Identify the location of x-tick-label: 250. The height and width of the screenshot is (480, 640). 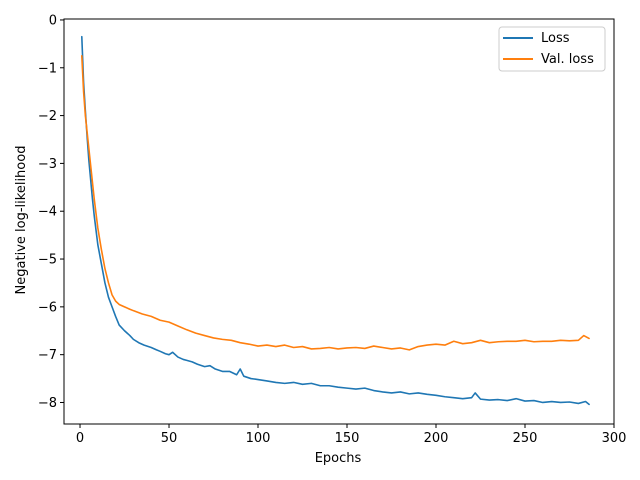
(525, 438).